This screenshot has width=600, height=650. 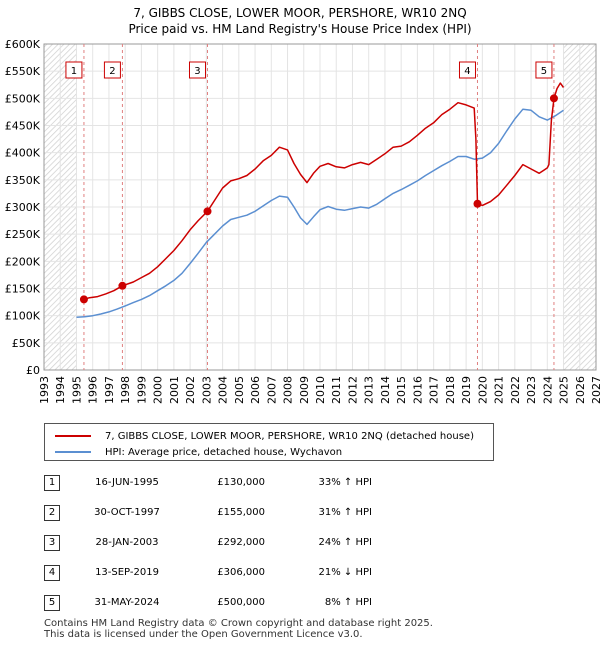 What do you see at coordinates (300, 544) in the screenshot?
I see `transaction-row: 3 28-JAN-2003 £292,000 24% ↑ HPI` at bounding box center [300, 544].